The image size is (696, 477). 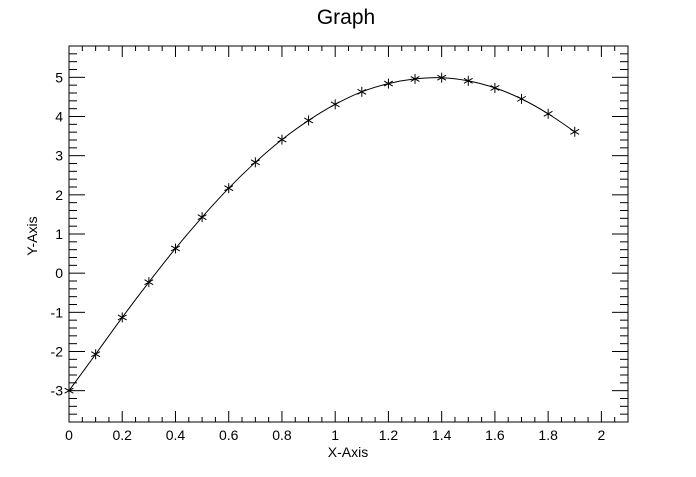 I want to click on x-tick-label: 1.4, so click(x=442, y=435).